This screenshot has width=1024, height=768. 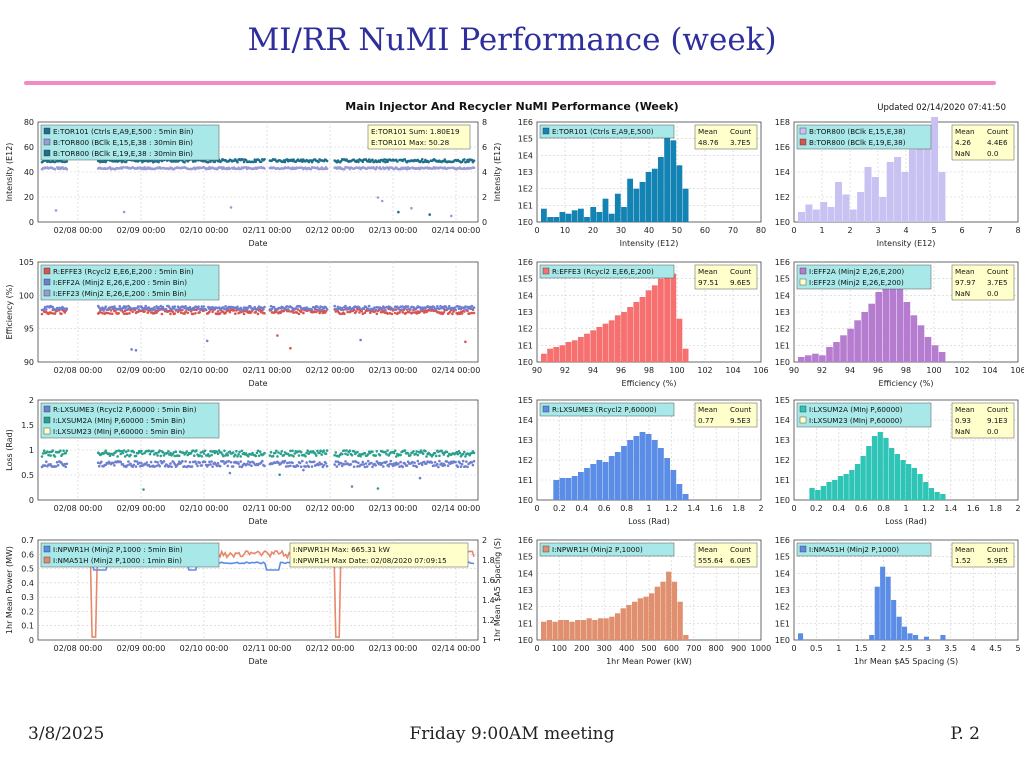 I want to click on stats-header-count: Count, so click(x=998, y=409).